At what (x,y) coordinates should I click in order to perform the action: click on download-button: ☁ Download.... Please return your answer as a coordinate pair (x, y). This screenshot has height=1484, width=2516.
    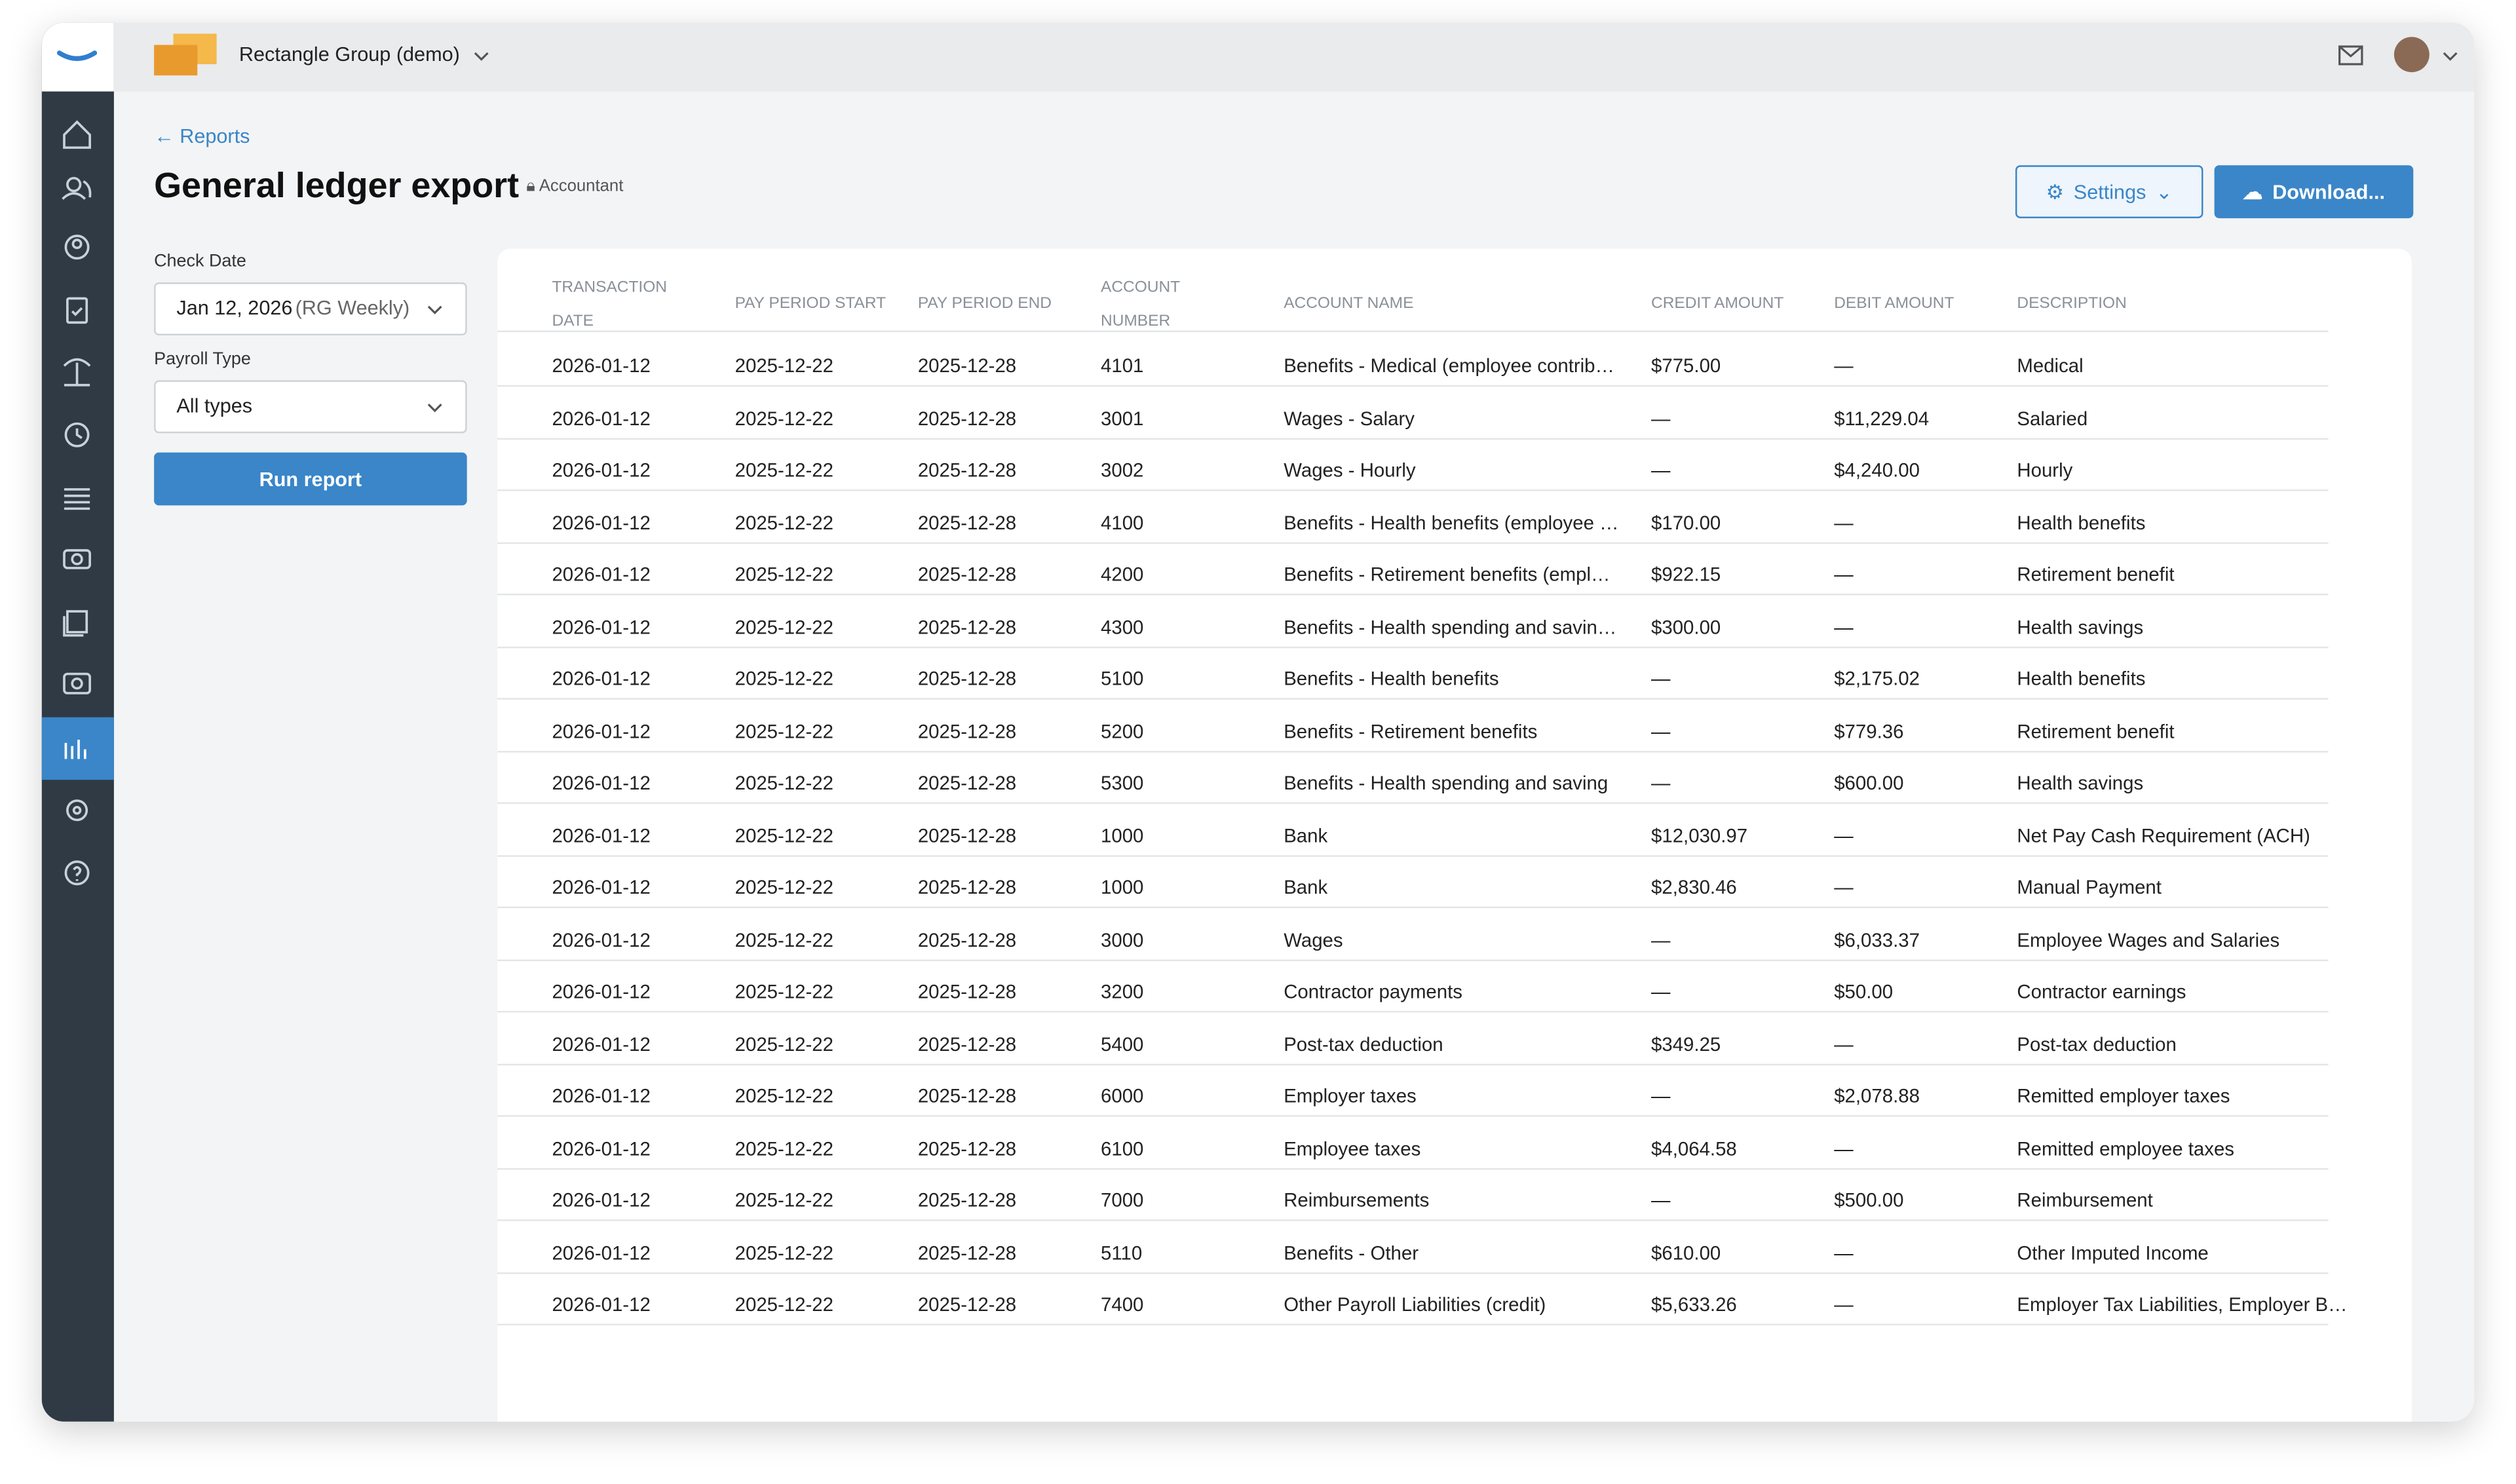
    Looking at the image, I should click on (2314, 192).